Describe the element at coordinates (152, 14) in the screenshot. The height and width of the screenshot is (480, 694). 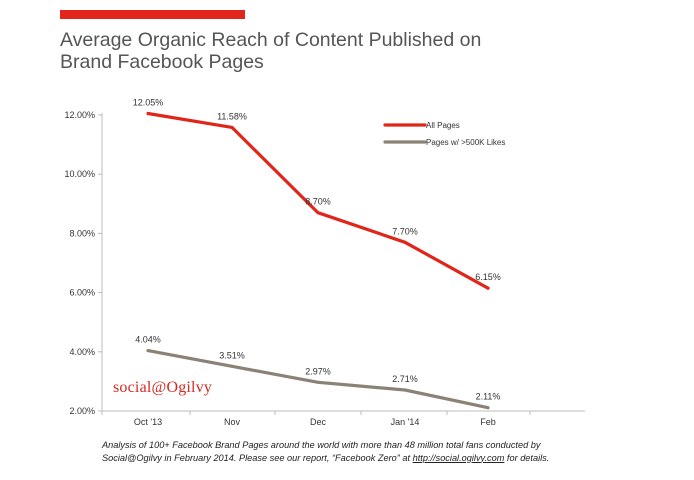
I see `accent-bar` at that location.